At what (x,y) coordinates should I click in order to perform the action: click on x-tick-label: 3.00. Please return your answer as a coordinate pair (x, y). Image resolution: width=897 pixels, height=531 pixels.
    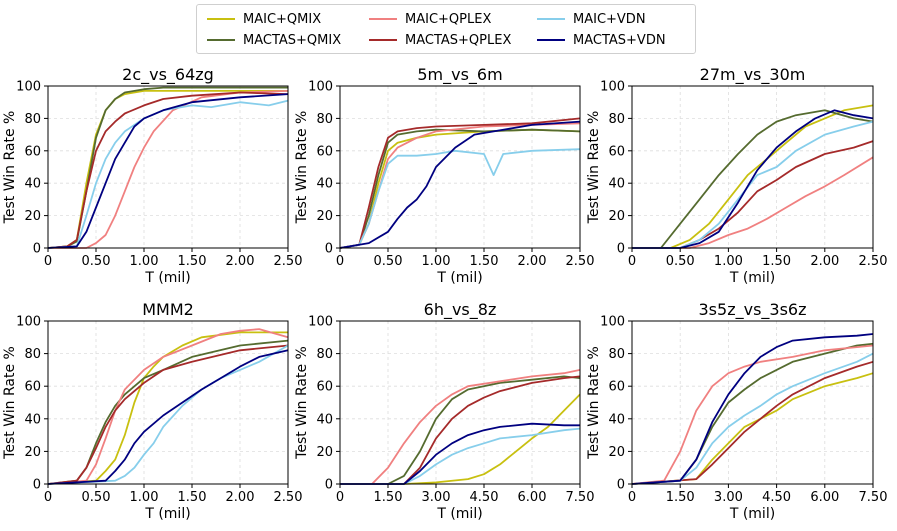
    Looking at the image, I should click on (436, 497).